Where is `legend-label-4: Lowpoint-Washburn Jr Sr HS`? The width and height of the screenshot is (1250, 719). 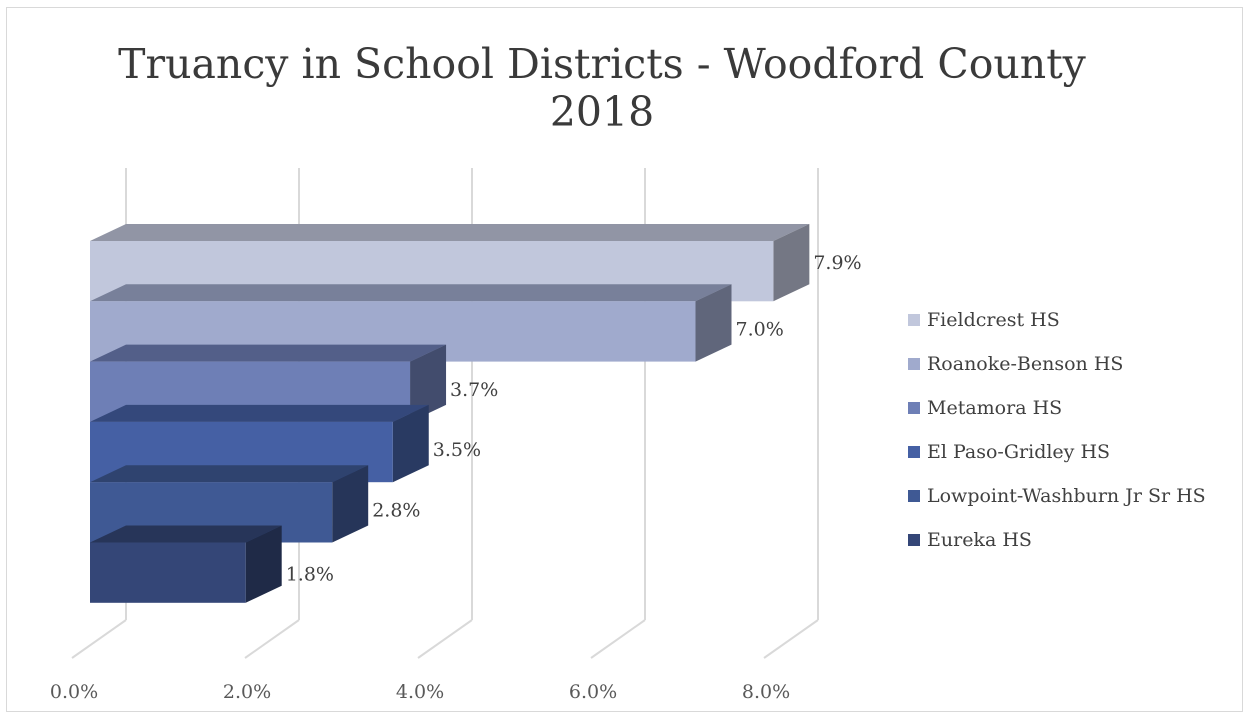 legend-label-4: Lowpoint-Washburn Jr Sr HS is located at coordinates (1066, 496).